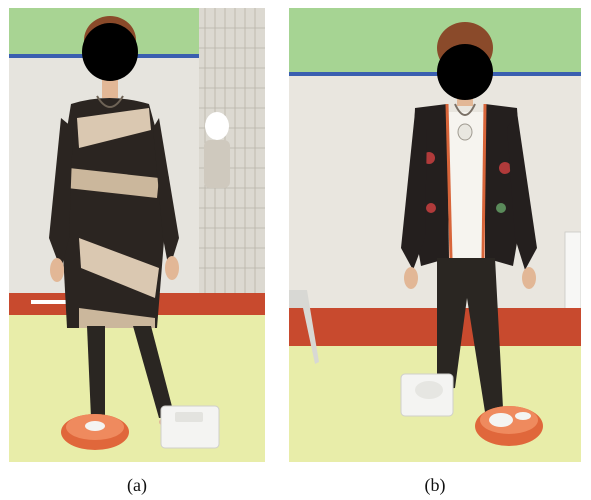 Image resolution: width=591 pixels, height=500 pixels. I want to click on scale-white-a, so click(190, 427).